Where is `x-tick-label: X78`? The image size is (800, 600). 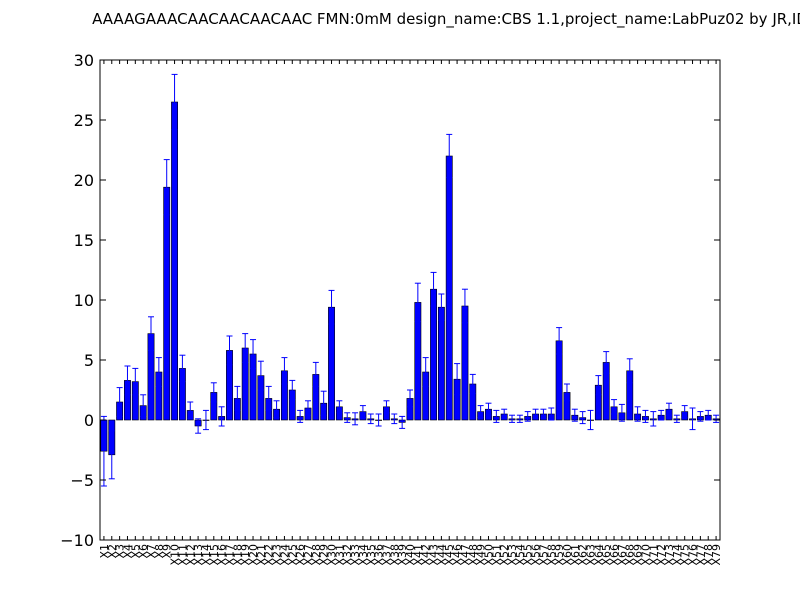
x-tick-label: X78 is located at coordinates (708, 555).